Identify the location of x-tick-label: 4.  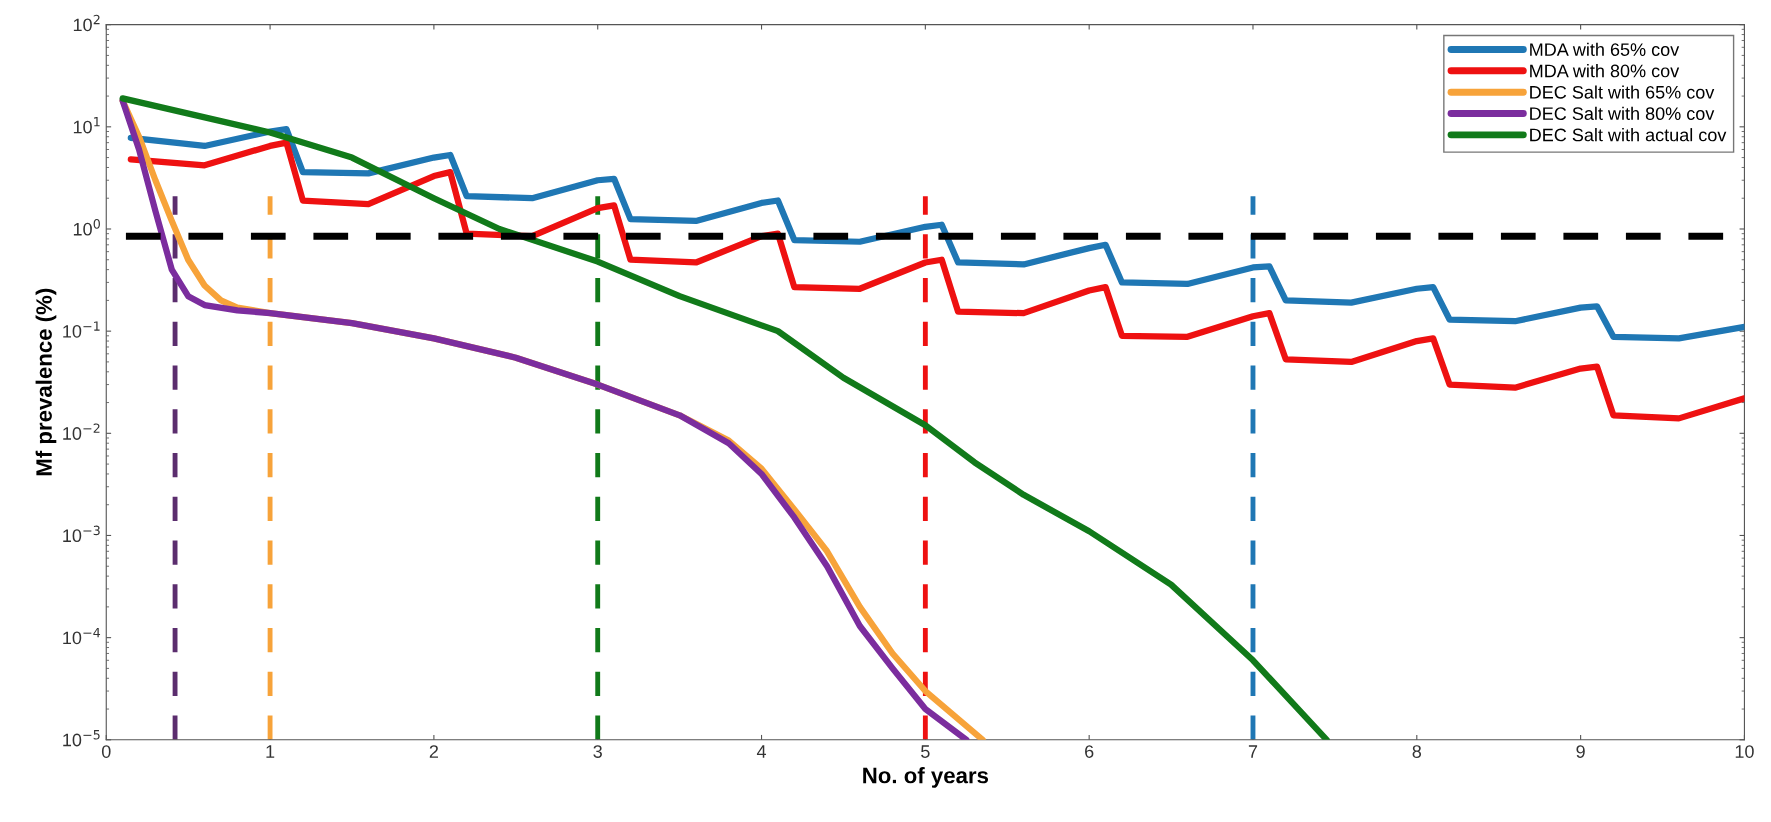
(761, 751).